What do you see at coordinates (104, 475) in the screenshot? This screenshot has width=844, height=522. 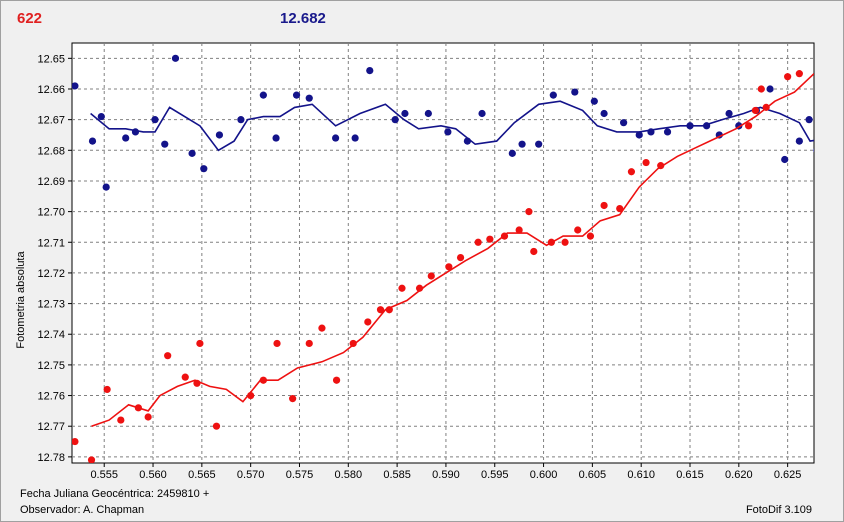 I see `x-tick-label: 0.555` at bounding box center [104, 475].